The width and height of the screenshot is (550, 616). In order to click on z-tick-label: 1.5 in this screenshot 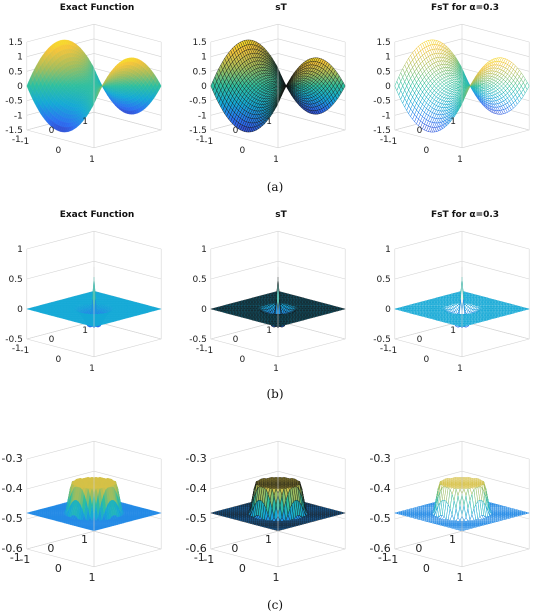, I will do `click(383, 43)`.